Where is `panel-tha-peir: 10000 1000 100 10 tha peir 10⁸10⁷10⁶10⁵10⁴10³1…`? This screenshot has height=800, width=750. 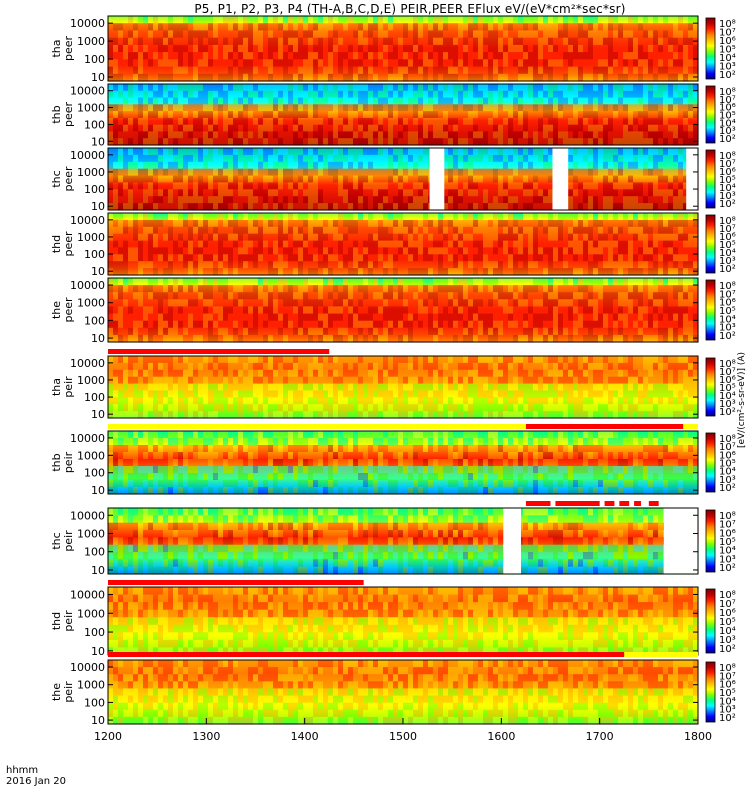
panel-tha-peir: 10000 1000 100 10 tha peir 10⁸10⁷10⁶10⁵10⁴10³1… is located at coordinates (393, 388).